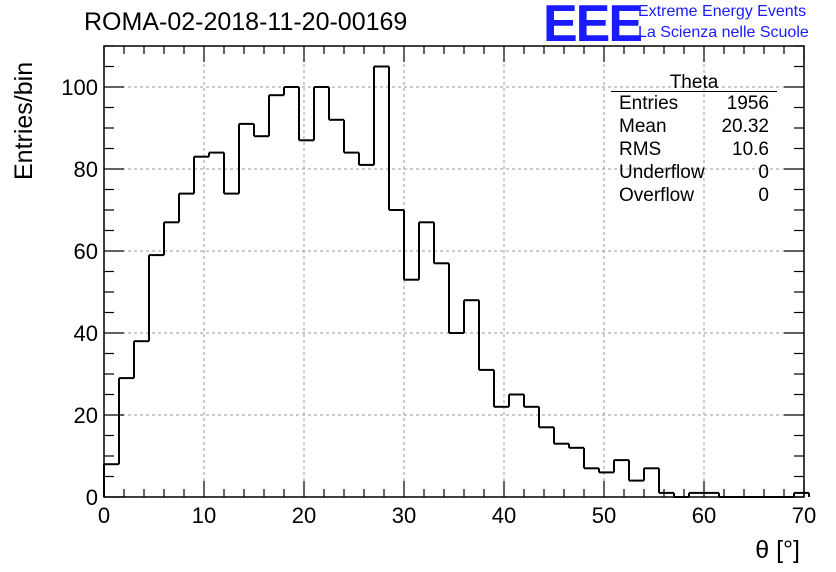  What do you see at coordinates (804, 515) in the screenshot?
I see `x-tick-label: 70` at bounding box center [804, 515].